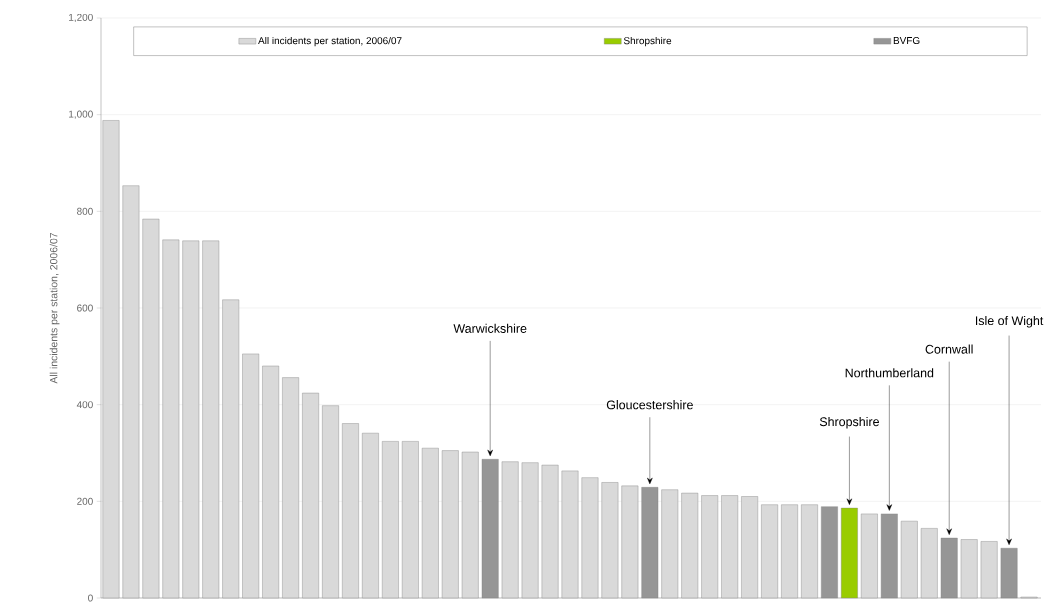 The width and height of the screenshot is (1055, 603). What do you see at coordinates (54, 308) in the screenshot?
I see `y-axis-title: All incidents per station, 2006/07` at bounding box center [54, 308].